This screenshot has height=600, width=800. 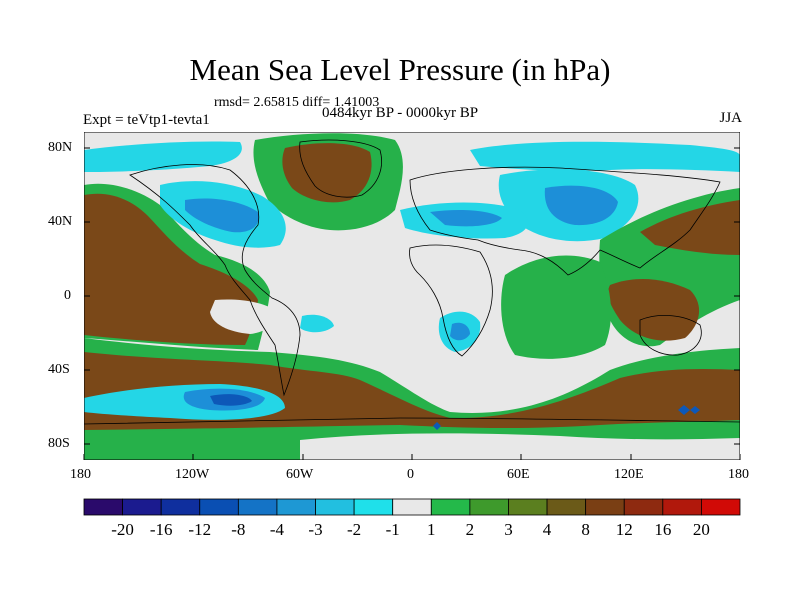 What do you see at coordinates (410, 474) in the screenshot?
I see `x-tick-0: 0` at bounding box center [410, 474].